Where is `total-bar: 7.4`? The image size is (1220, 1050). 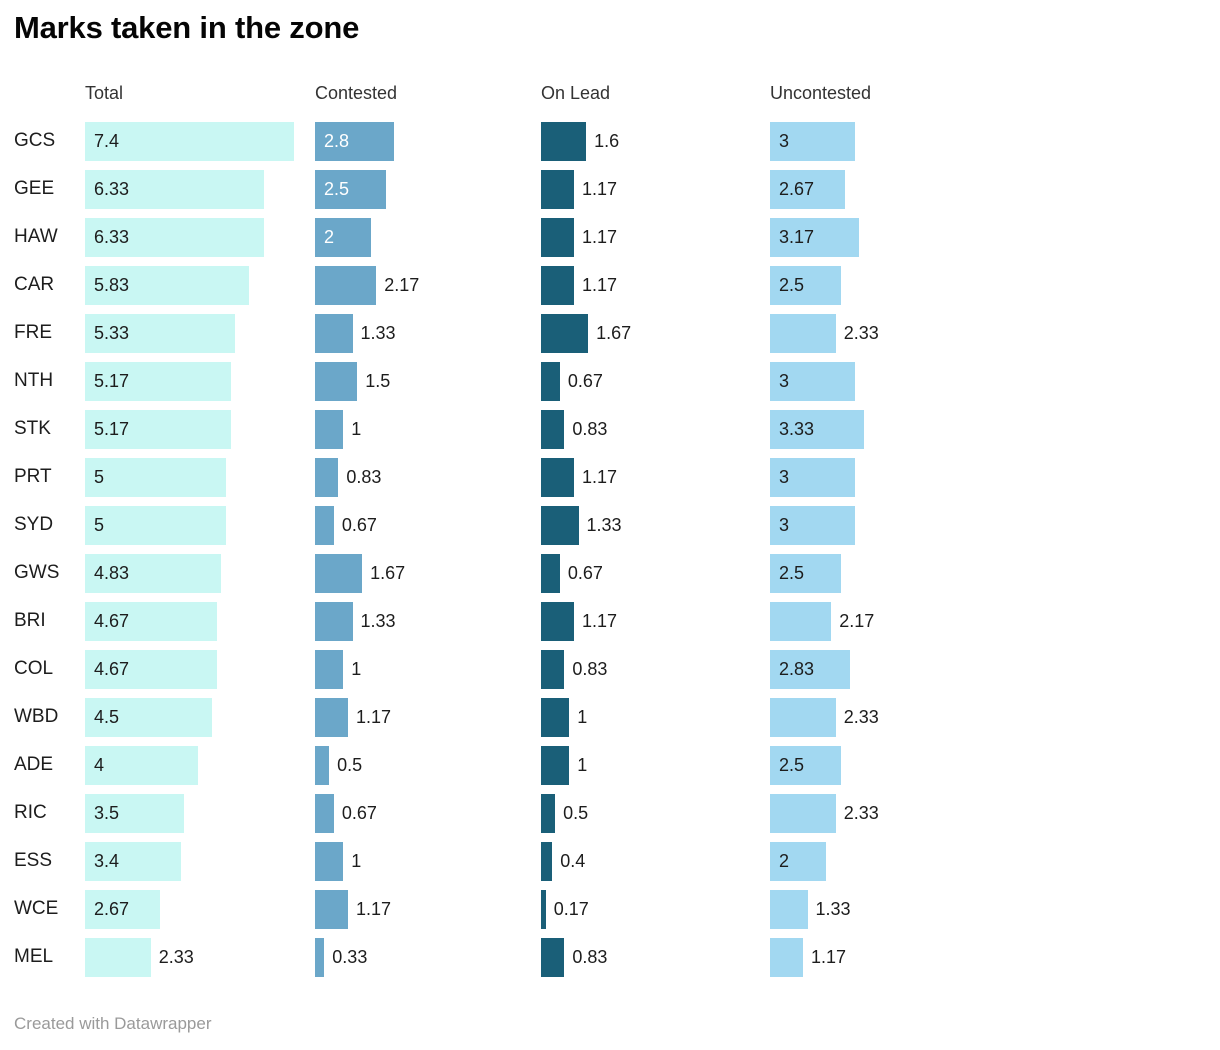
total-bar: 7.4 is located at coordinates (189, 141).